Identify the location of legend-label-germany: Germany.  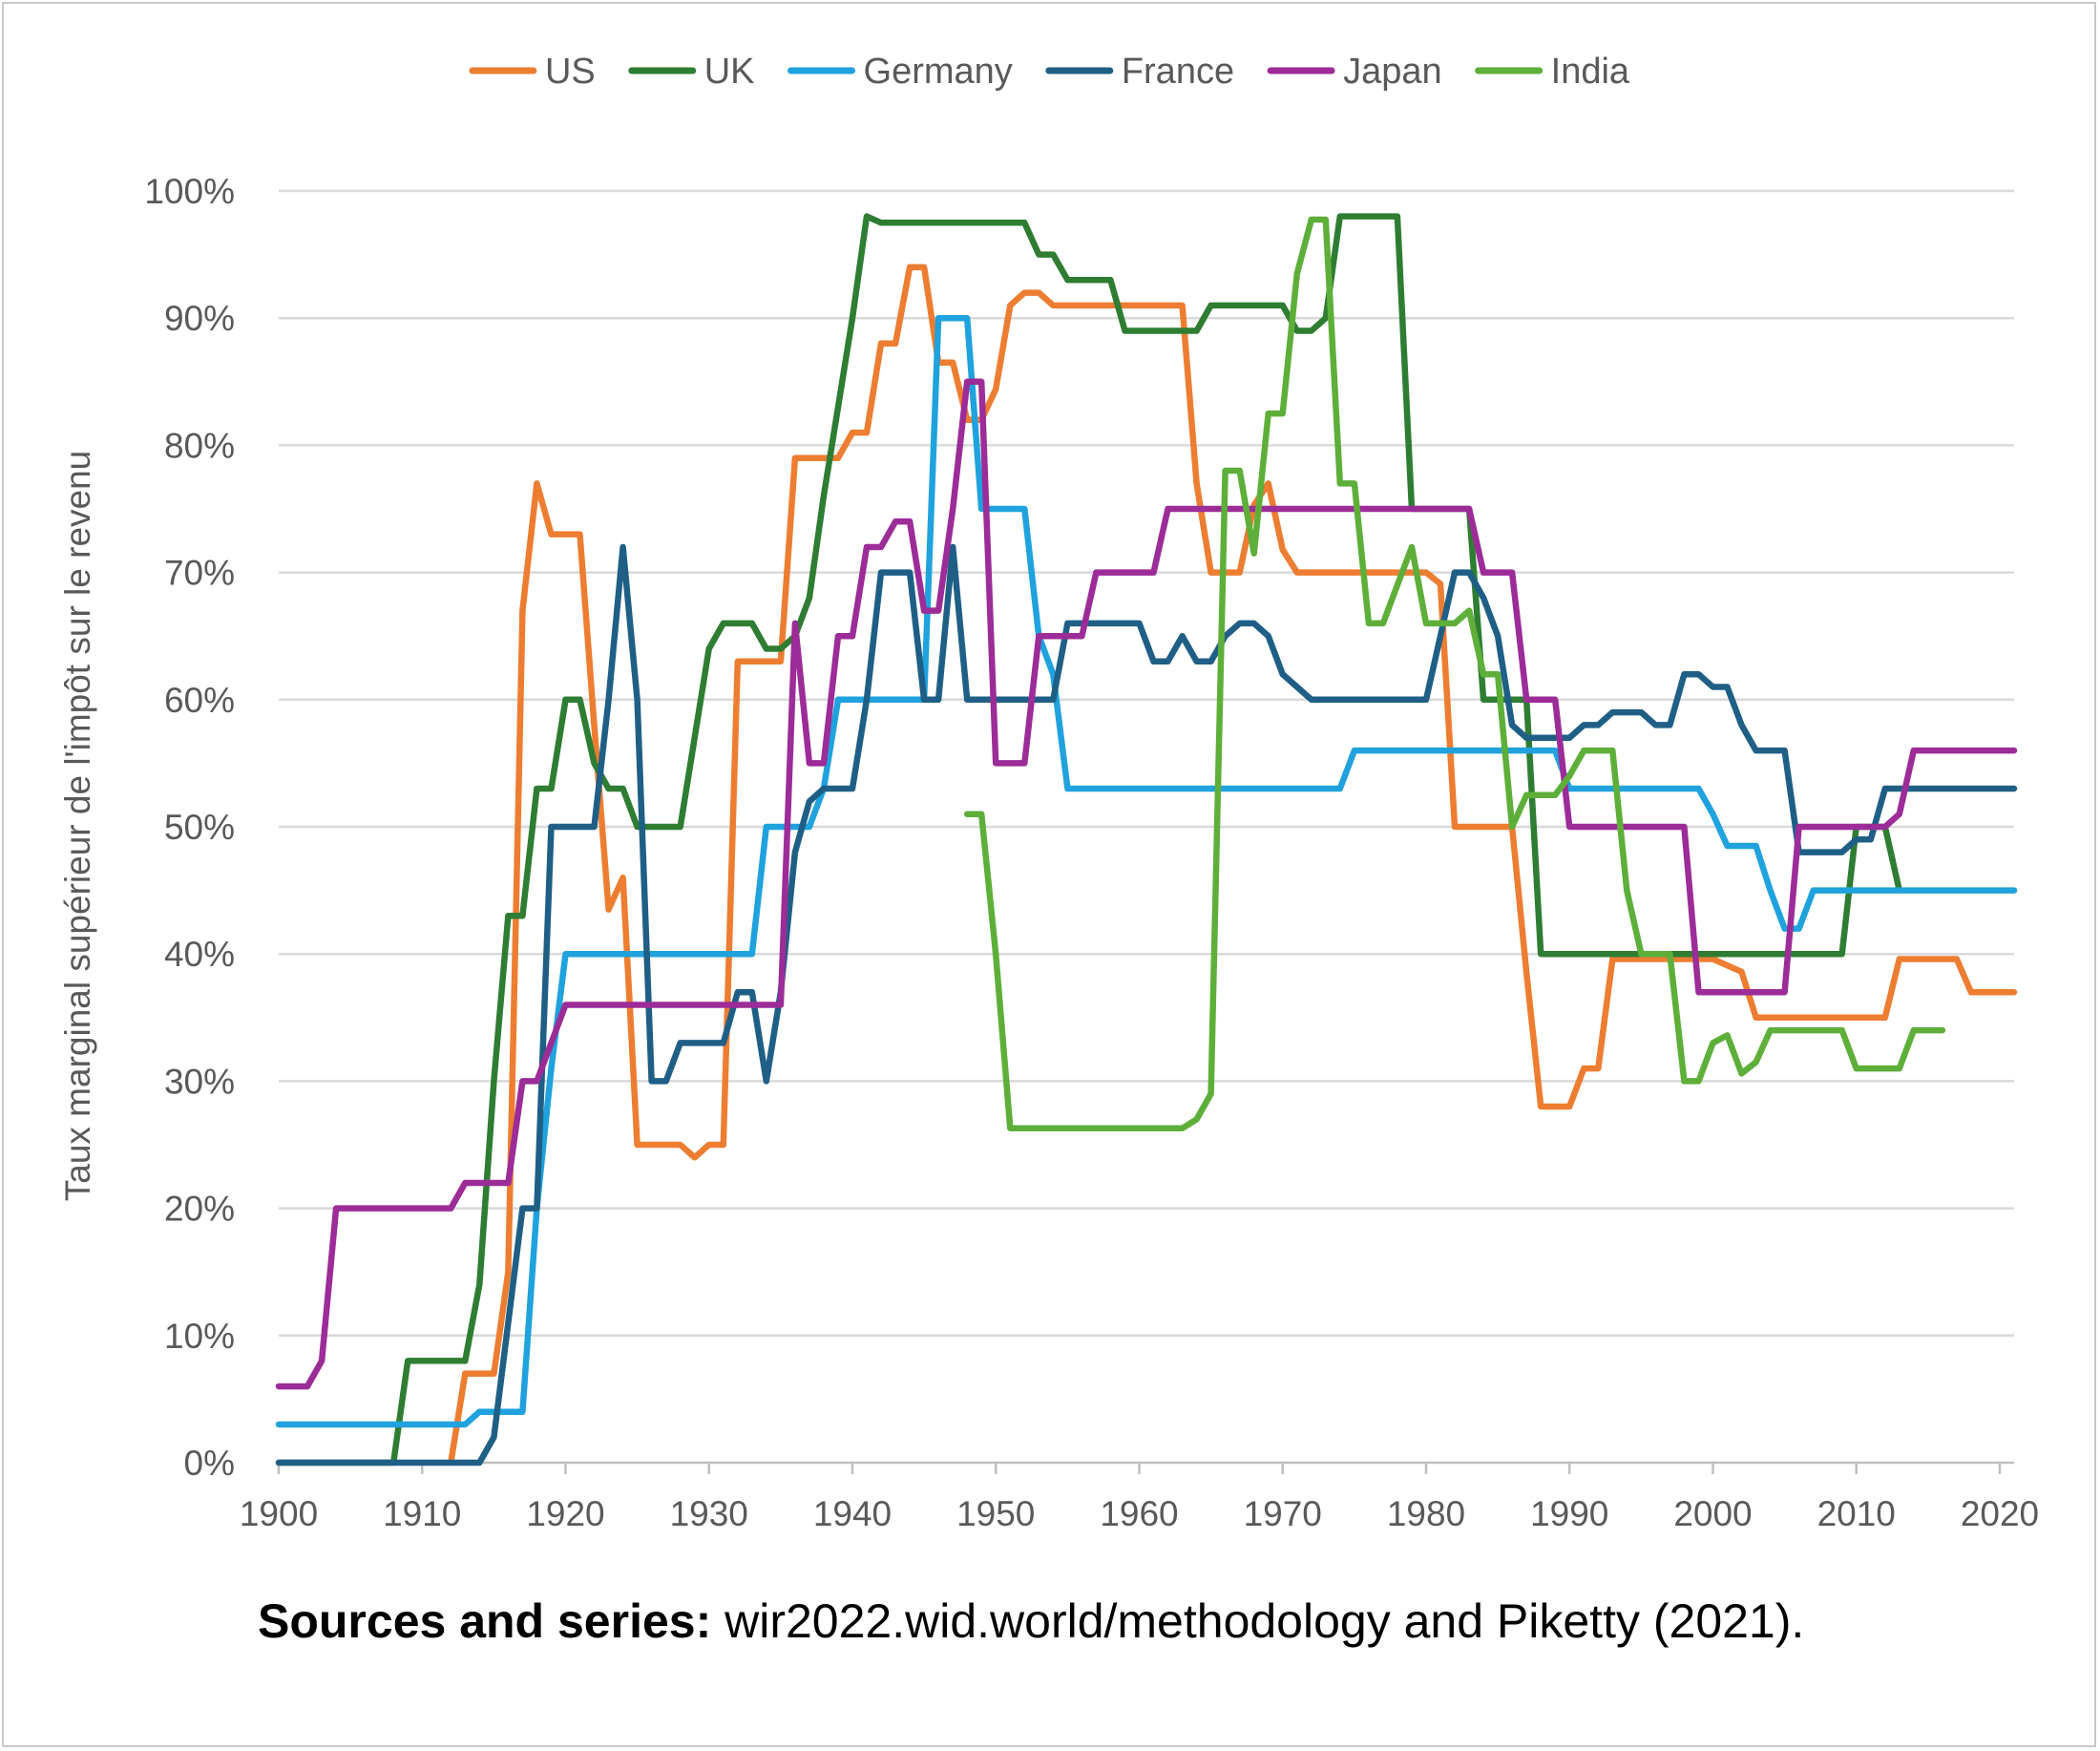
(939, 72).